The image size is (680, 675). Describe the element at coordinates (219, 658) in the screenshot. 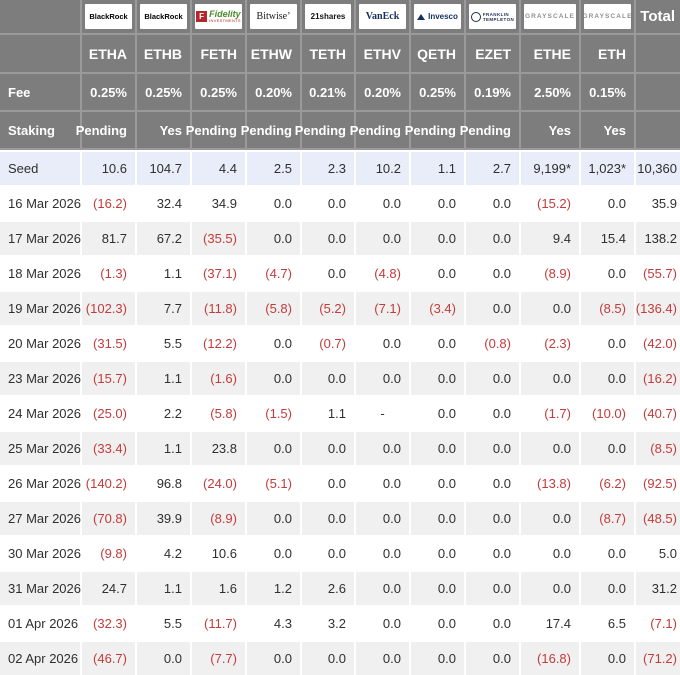

I see `value-cell-FETH: (7.7)` at that location.